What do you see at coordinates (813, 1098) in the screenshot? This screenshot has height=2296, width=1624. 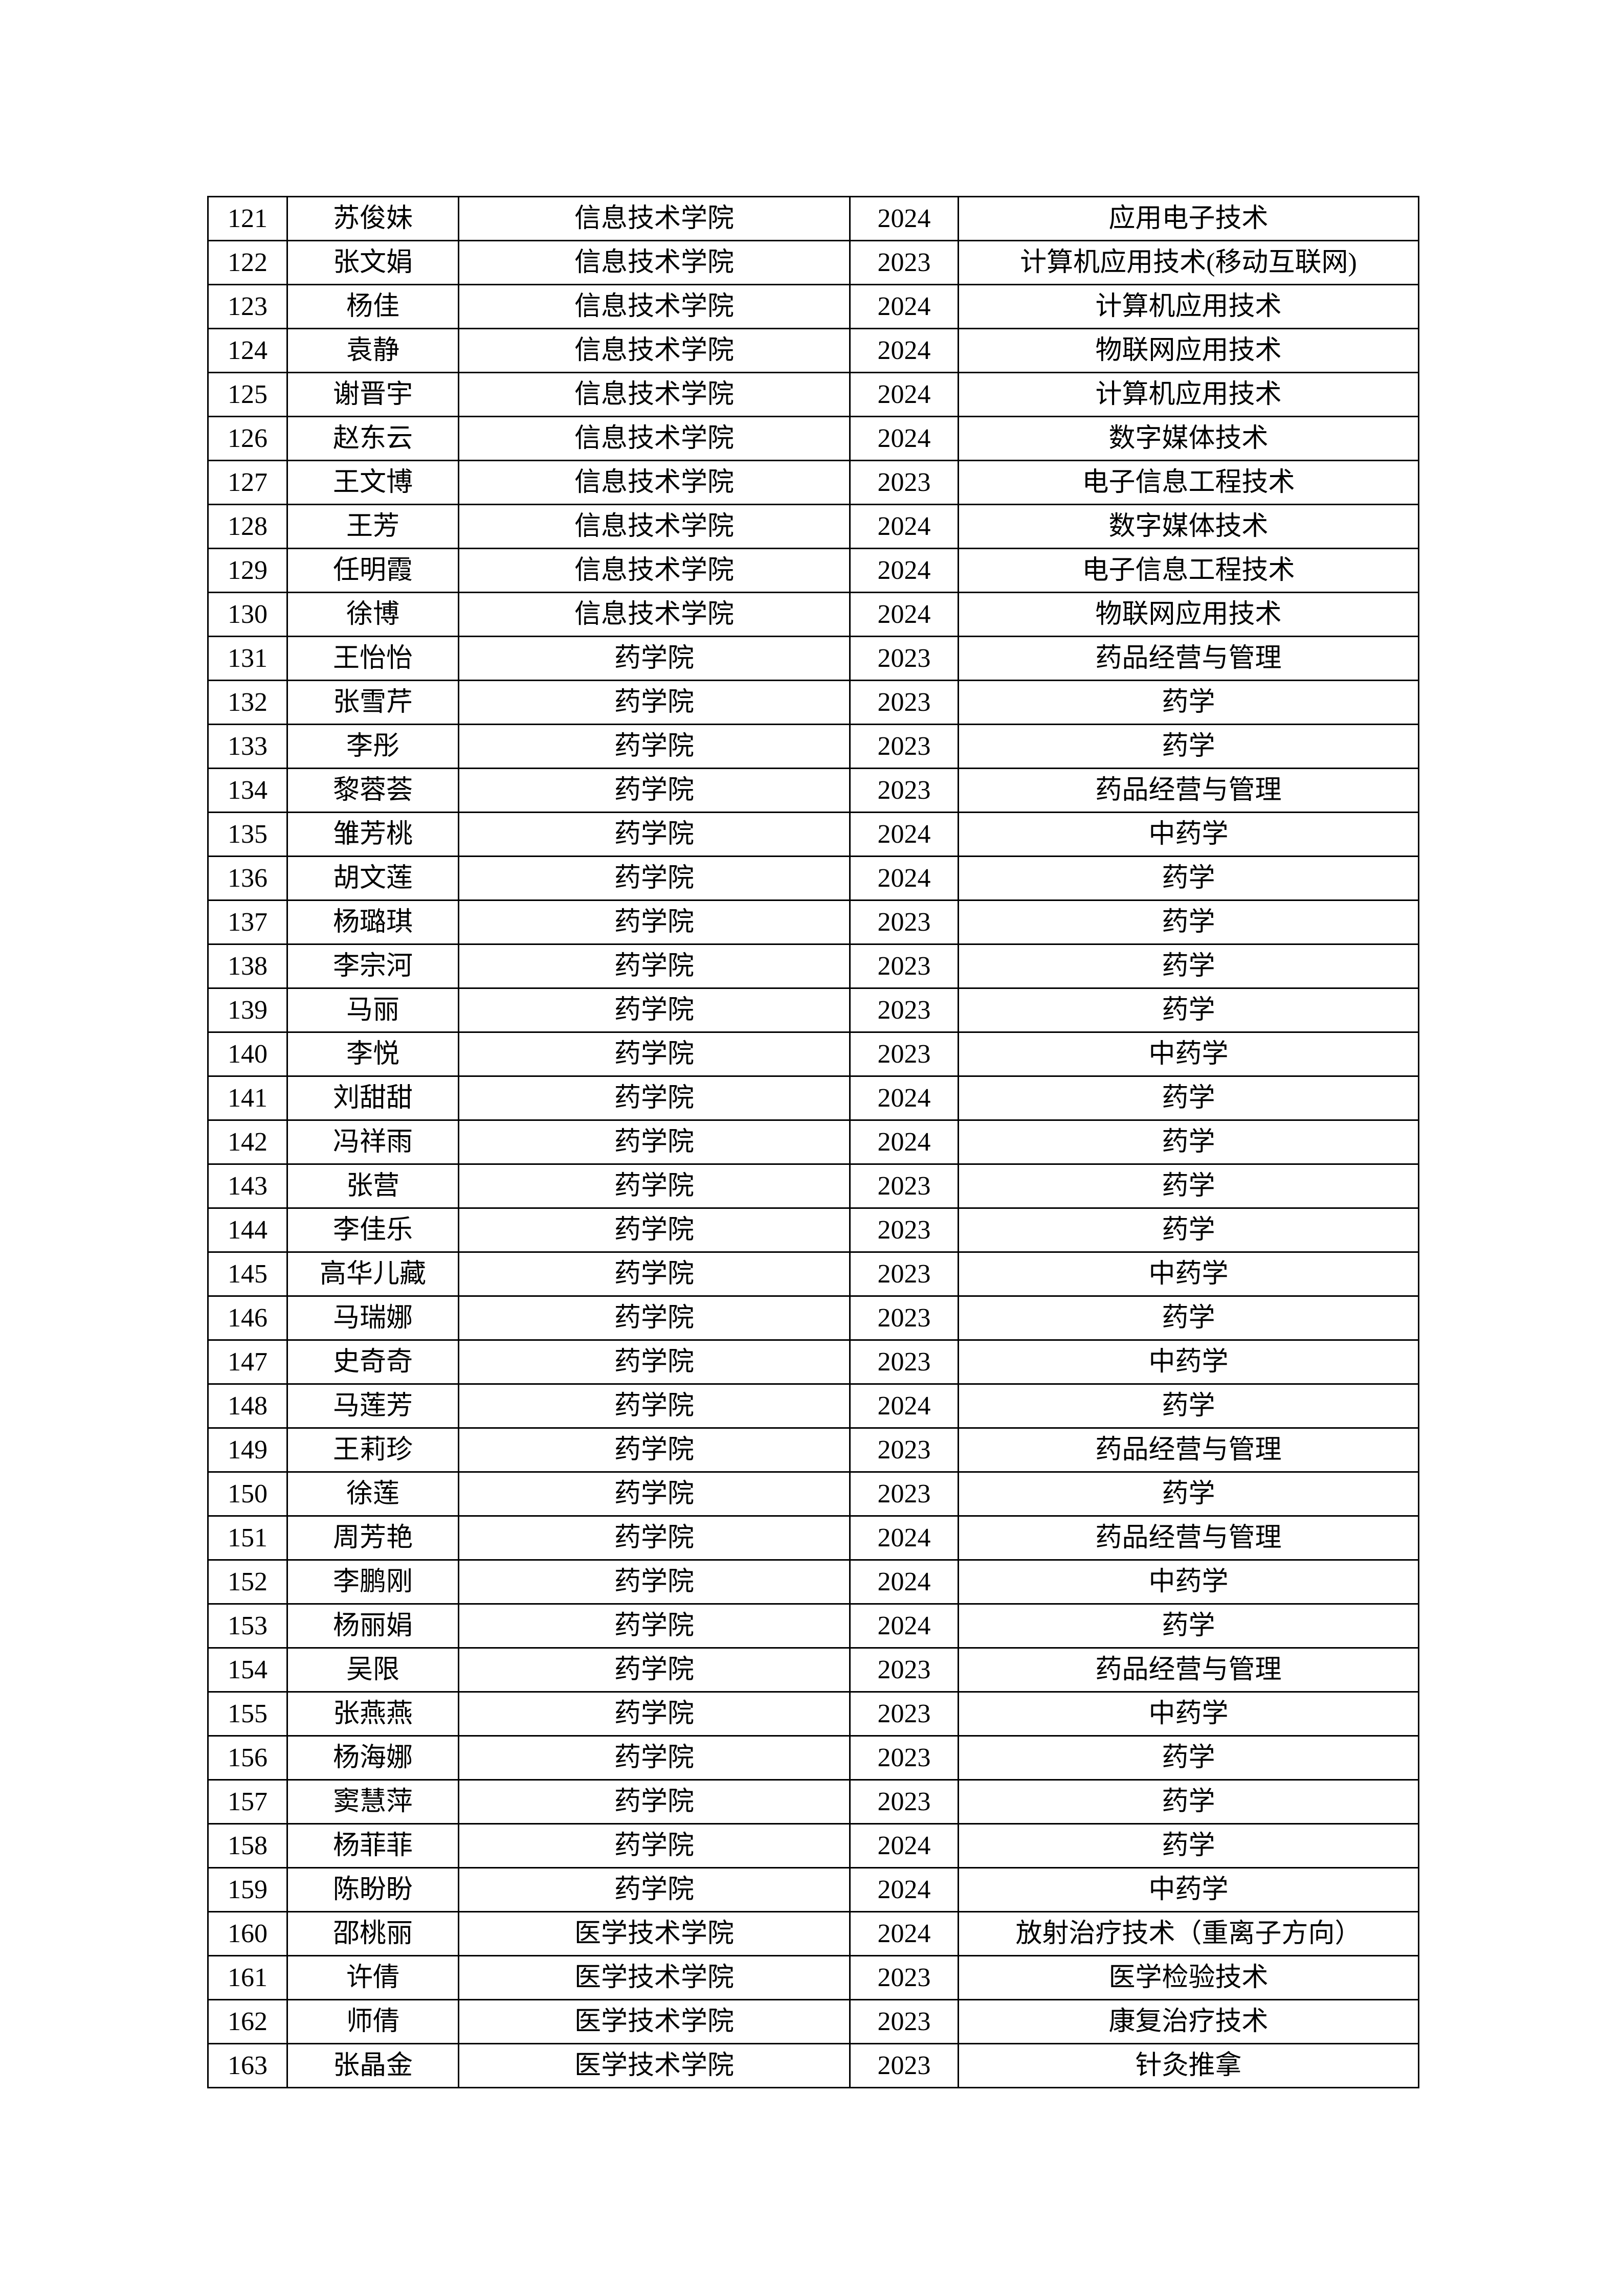 I see `table-row: 141 刘甜甜 药学院 2024 药学` at bounding box center [813, 1098].